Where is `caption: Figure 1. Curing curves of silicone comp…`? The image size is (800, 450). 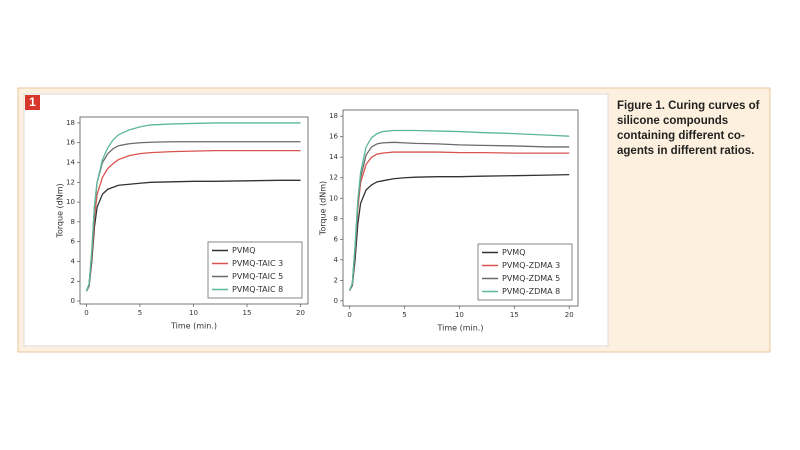 caption: Figure 1. Curing curves of silicone comp… is located at coordinates (688, 128).